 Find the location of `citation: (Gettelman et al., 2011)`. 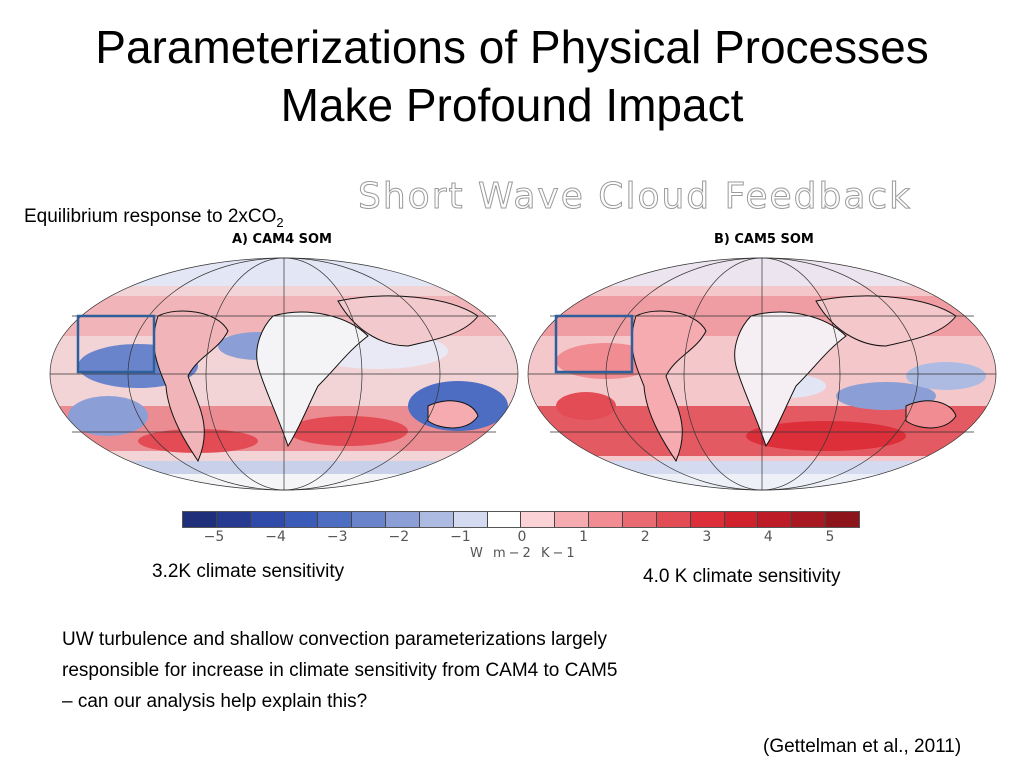

citation: (Gettelman et al., 2011) is located at coordinates (862, 746).